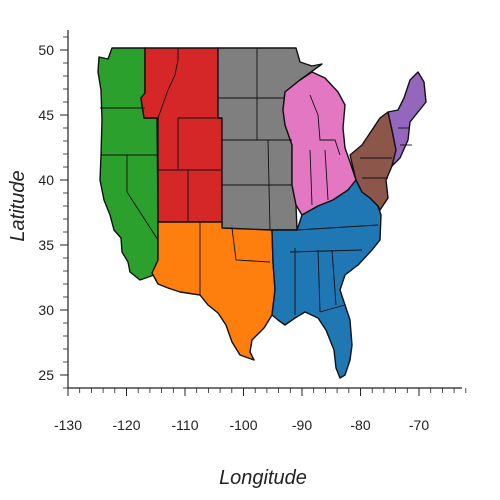 The height and width of the screenshot is (500, 500). Describe the element at coordinates (325, 125) in the screenshot. I see `boundary-mi` at that location.